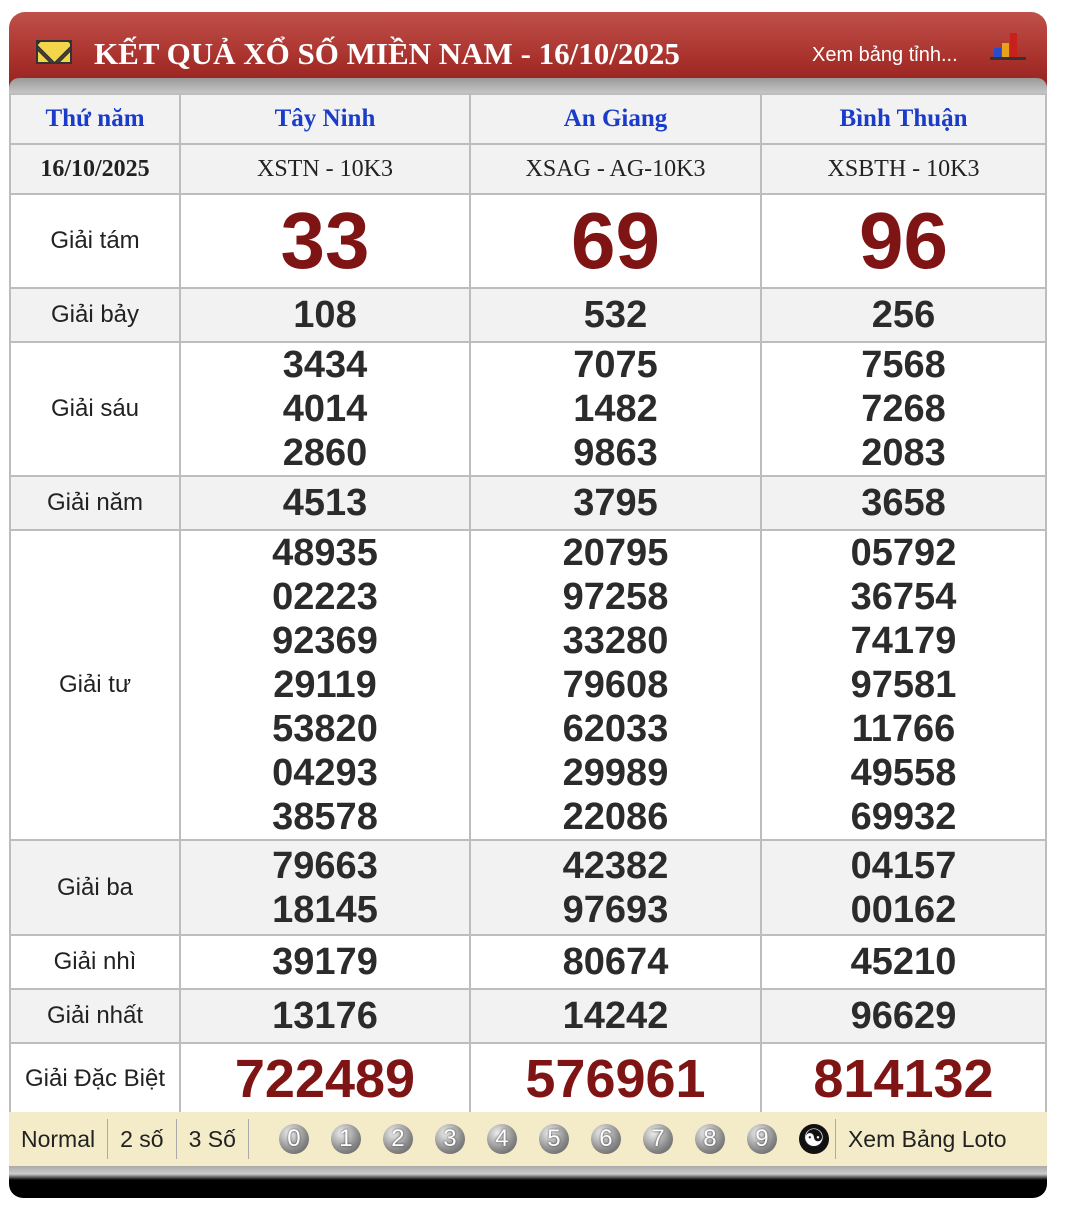  What do you see at coordinates (615, 865) in the screenshot?
I see `prize-number: 42382` at bounding box center [615, 865].